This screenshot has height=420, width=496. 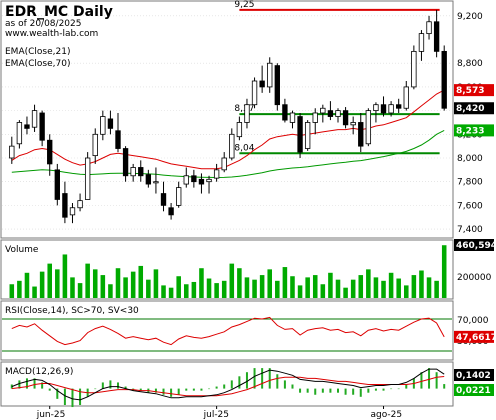 What do you see at coordinates (474, 130) in the screenshot?
I see `ema70-value-tag-bg` at bounding box center [474, 130].